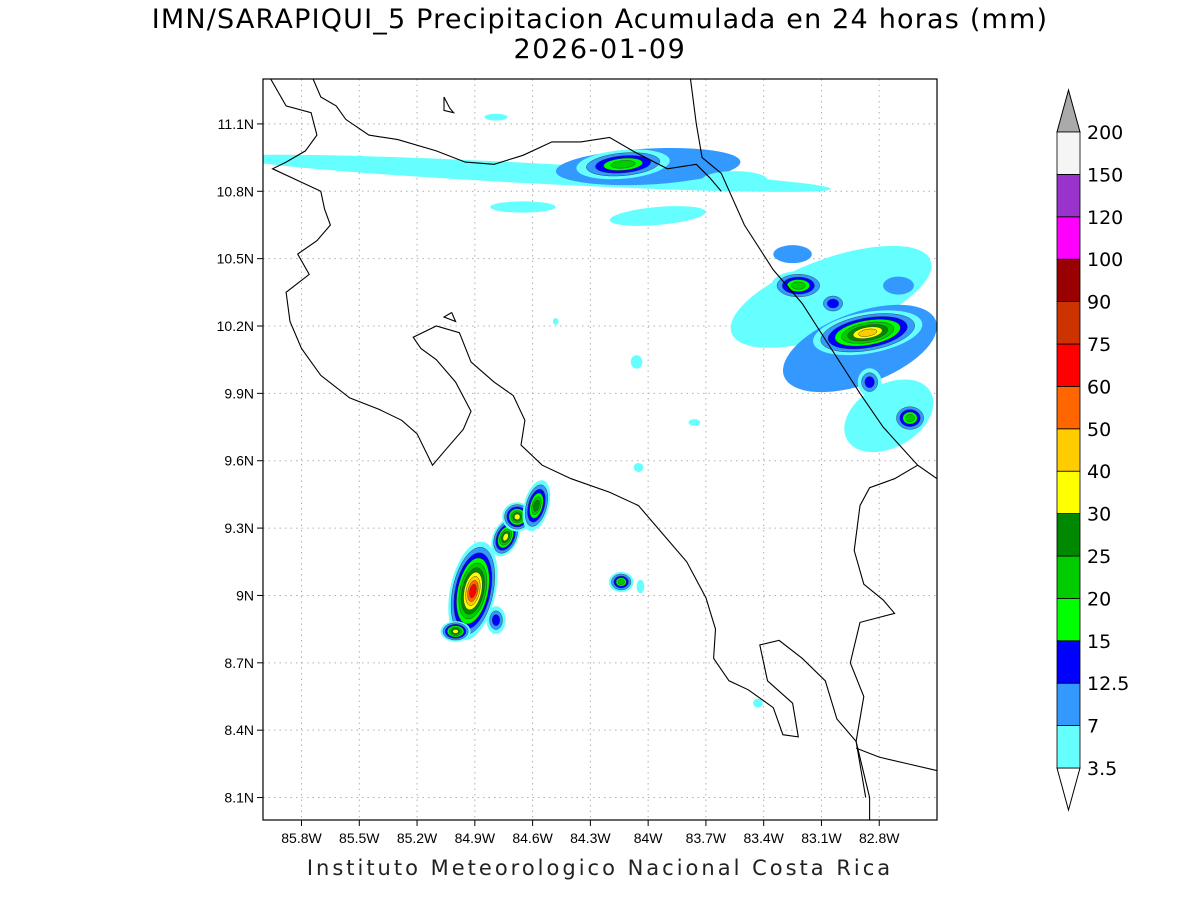  What do you see at coordinates (532, 838) in the screenshot?
I see `x-tick-label: 84.6W` at bounding box center [532, 838].